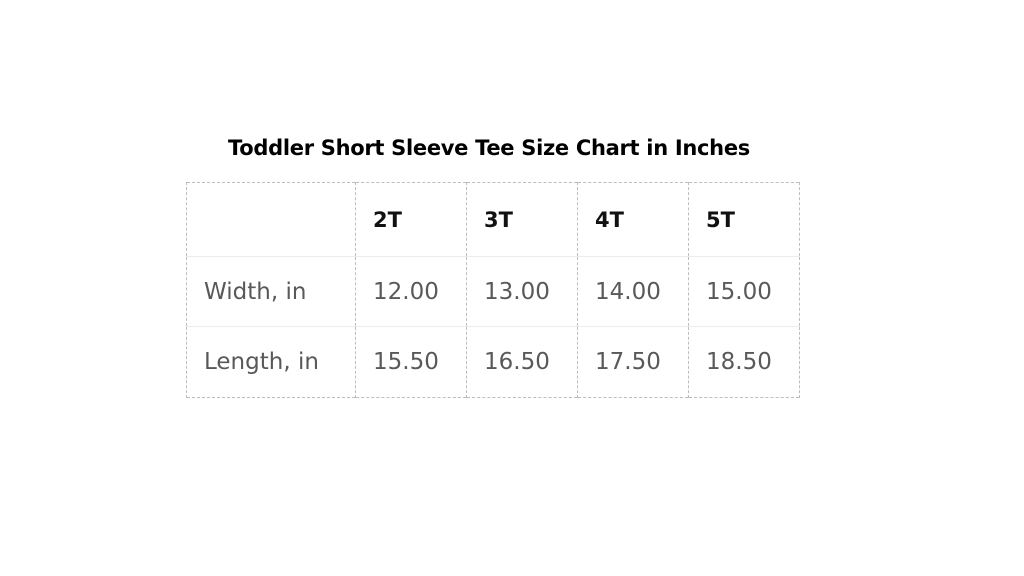 This screenshot has height=576, width=1024. I want to click on header-cell-2t: 2T, so click(411, 219).